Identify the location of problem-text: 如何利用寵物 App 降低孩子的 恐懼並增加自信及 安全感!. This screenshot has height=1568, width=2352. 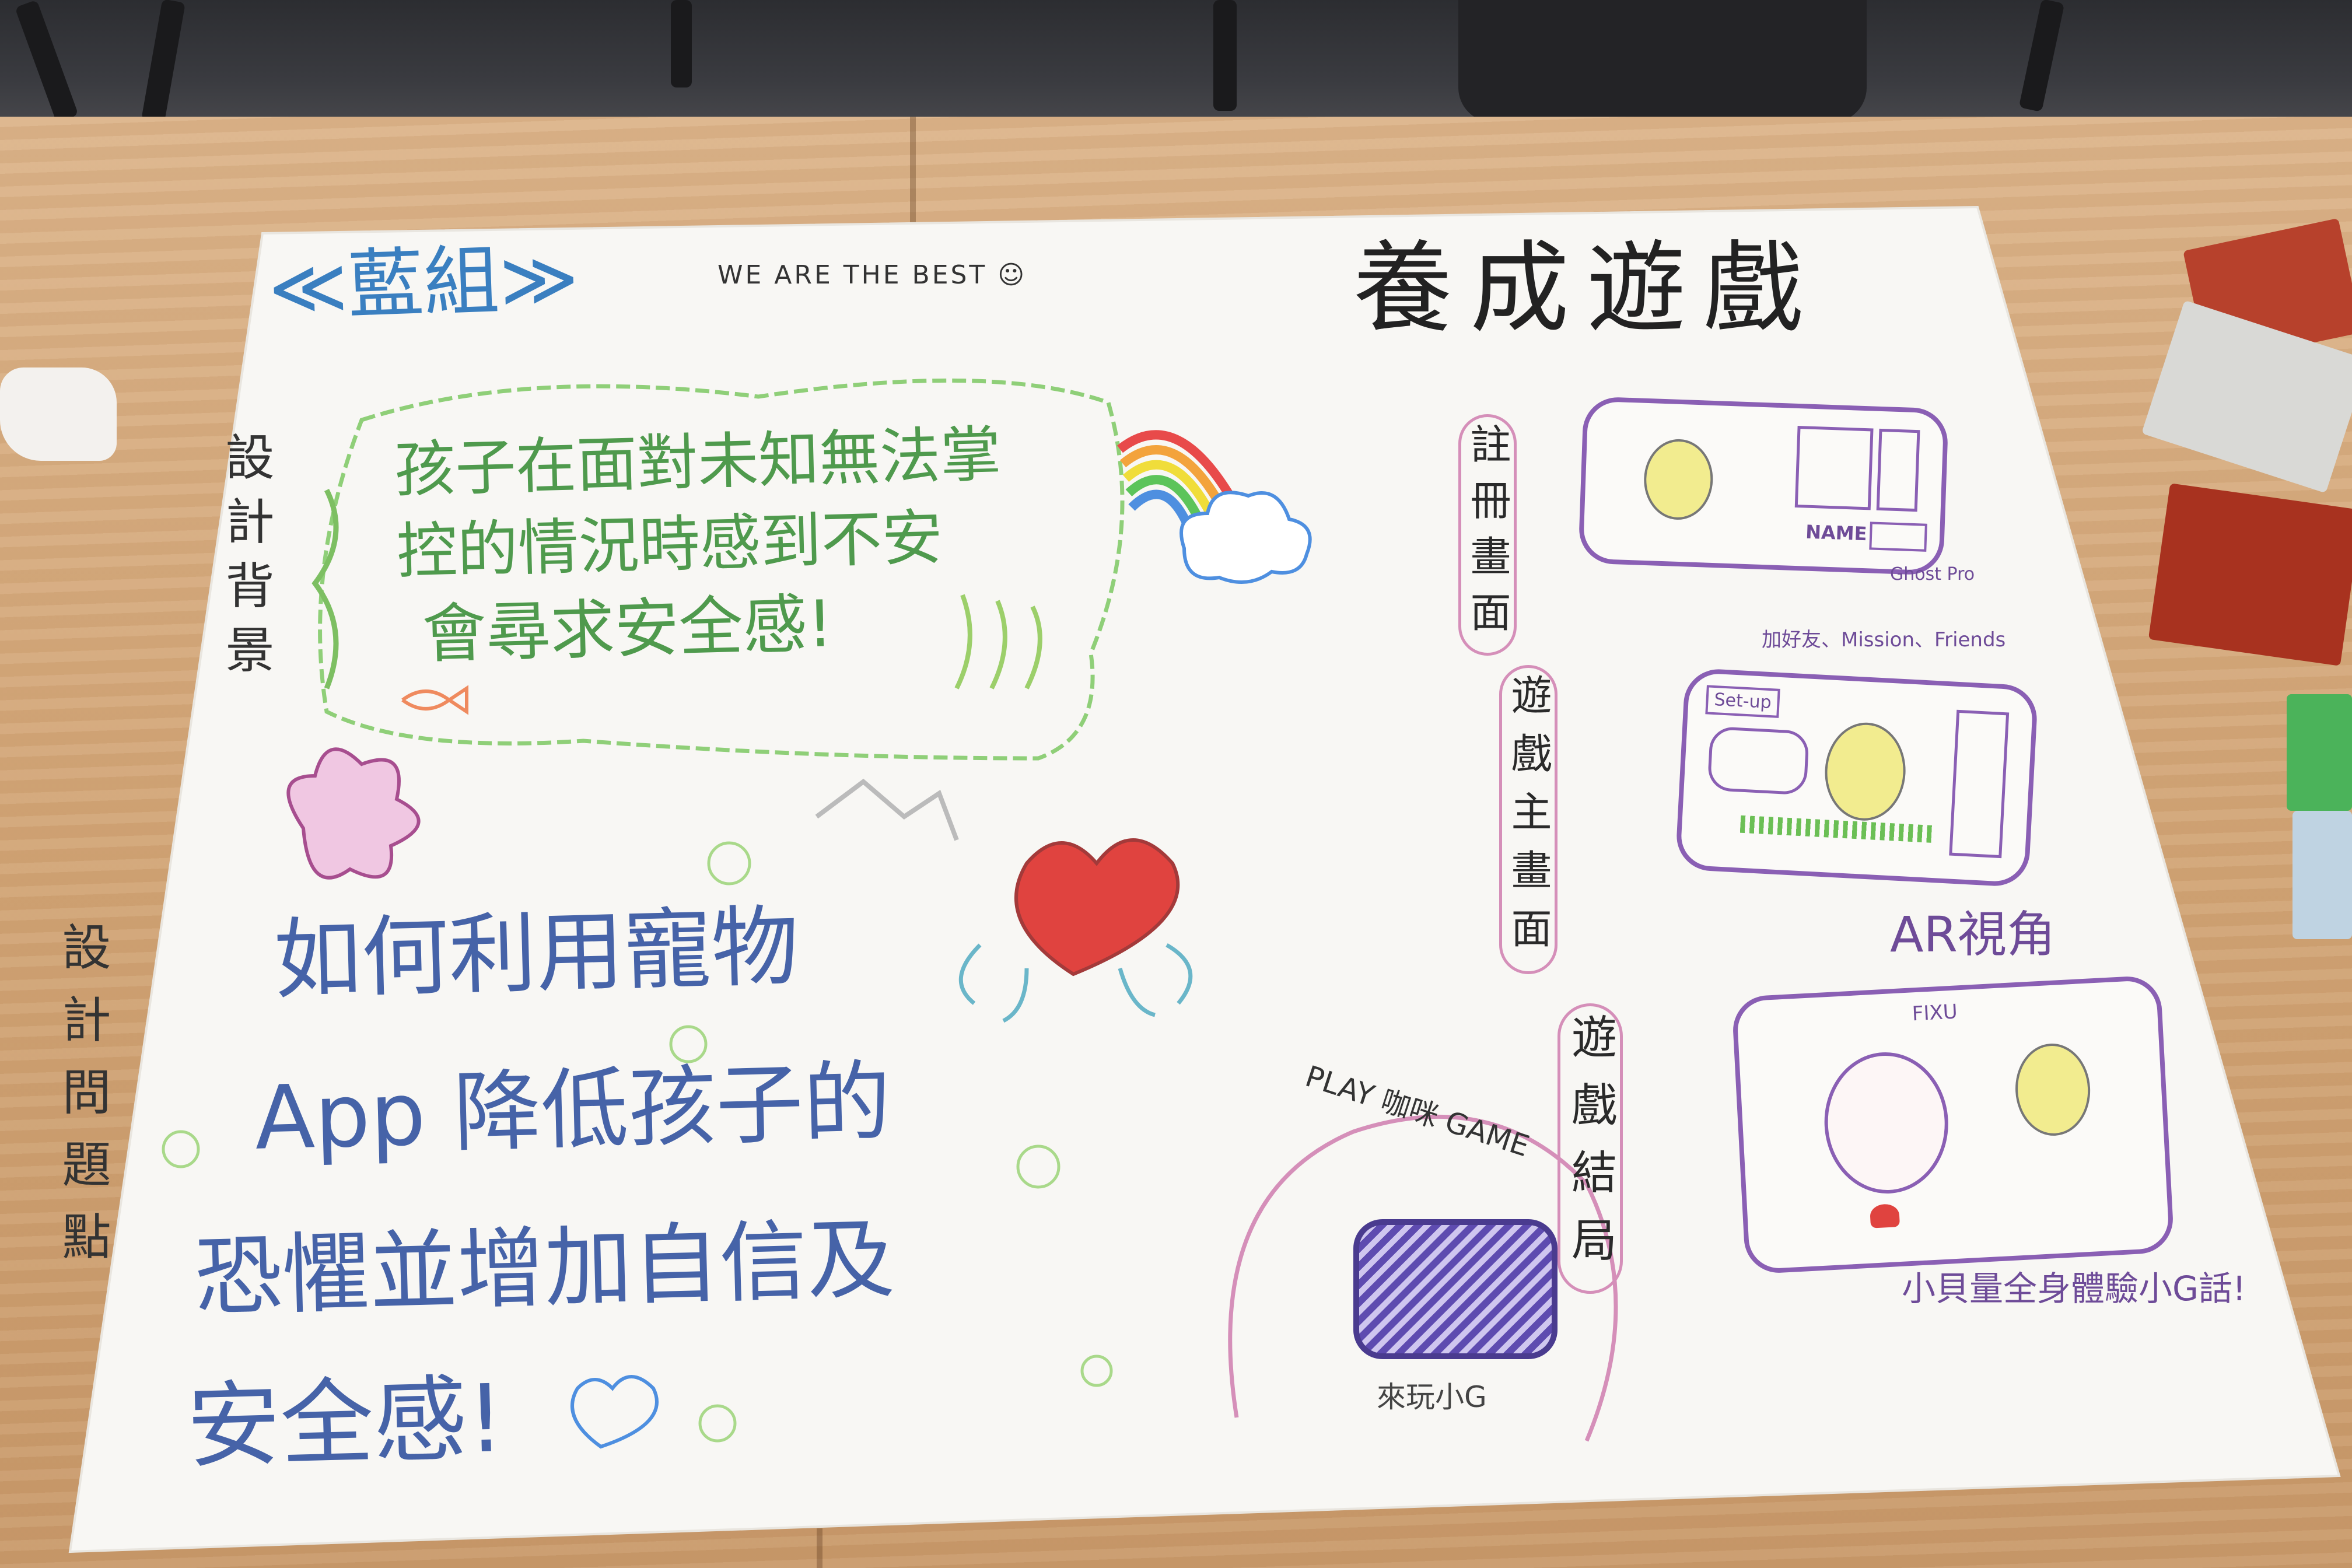
(543, 1189).